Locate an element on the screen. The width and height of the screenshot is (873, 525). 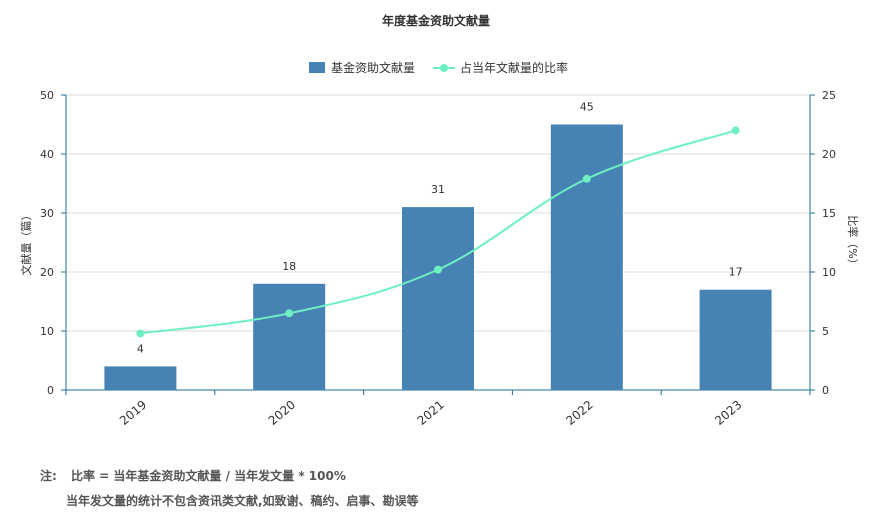
y-right-tick-label: 10 is located at coordinates (829, 272).